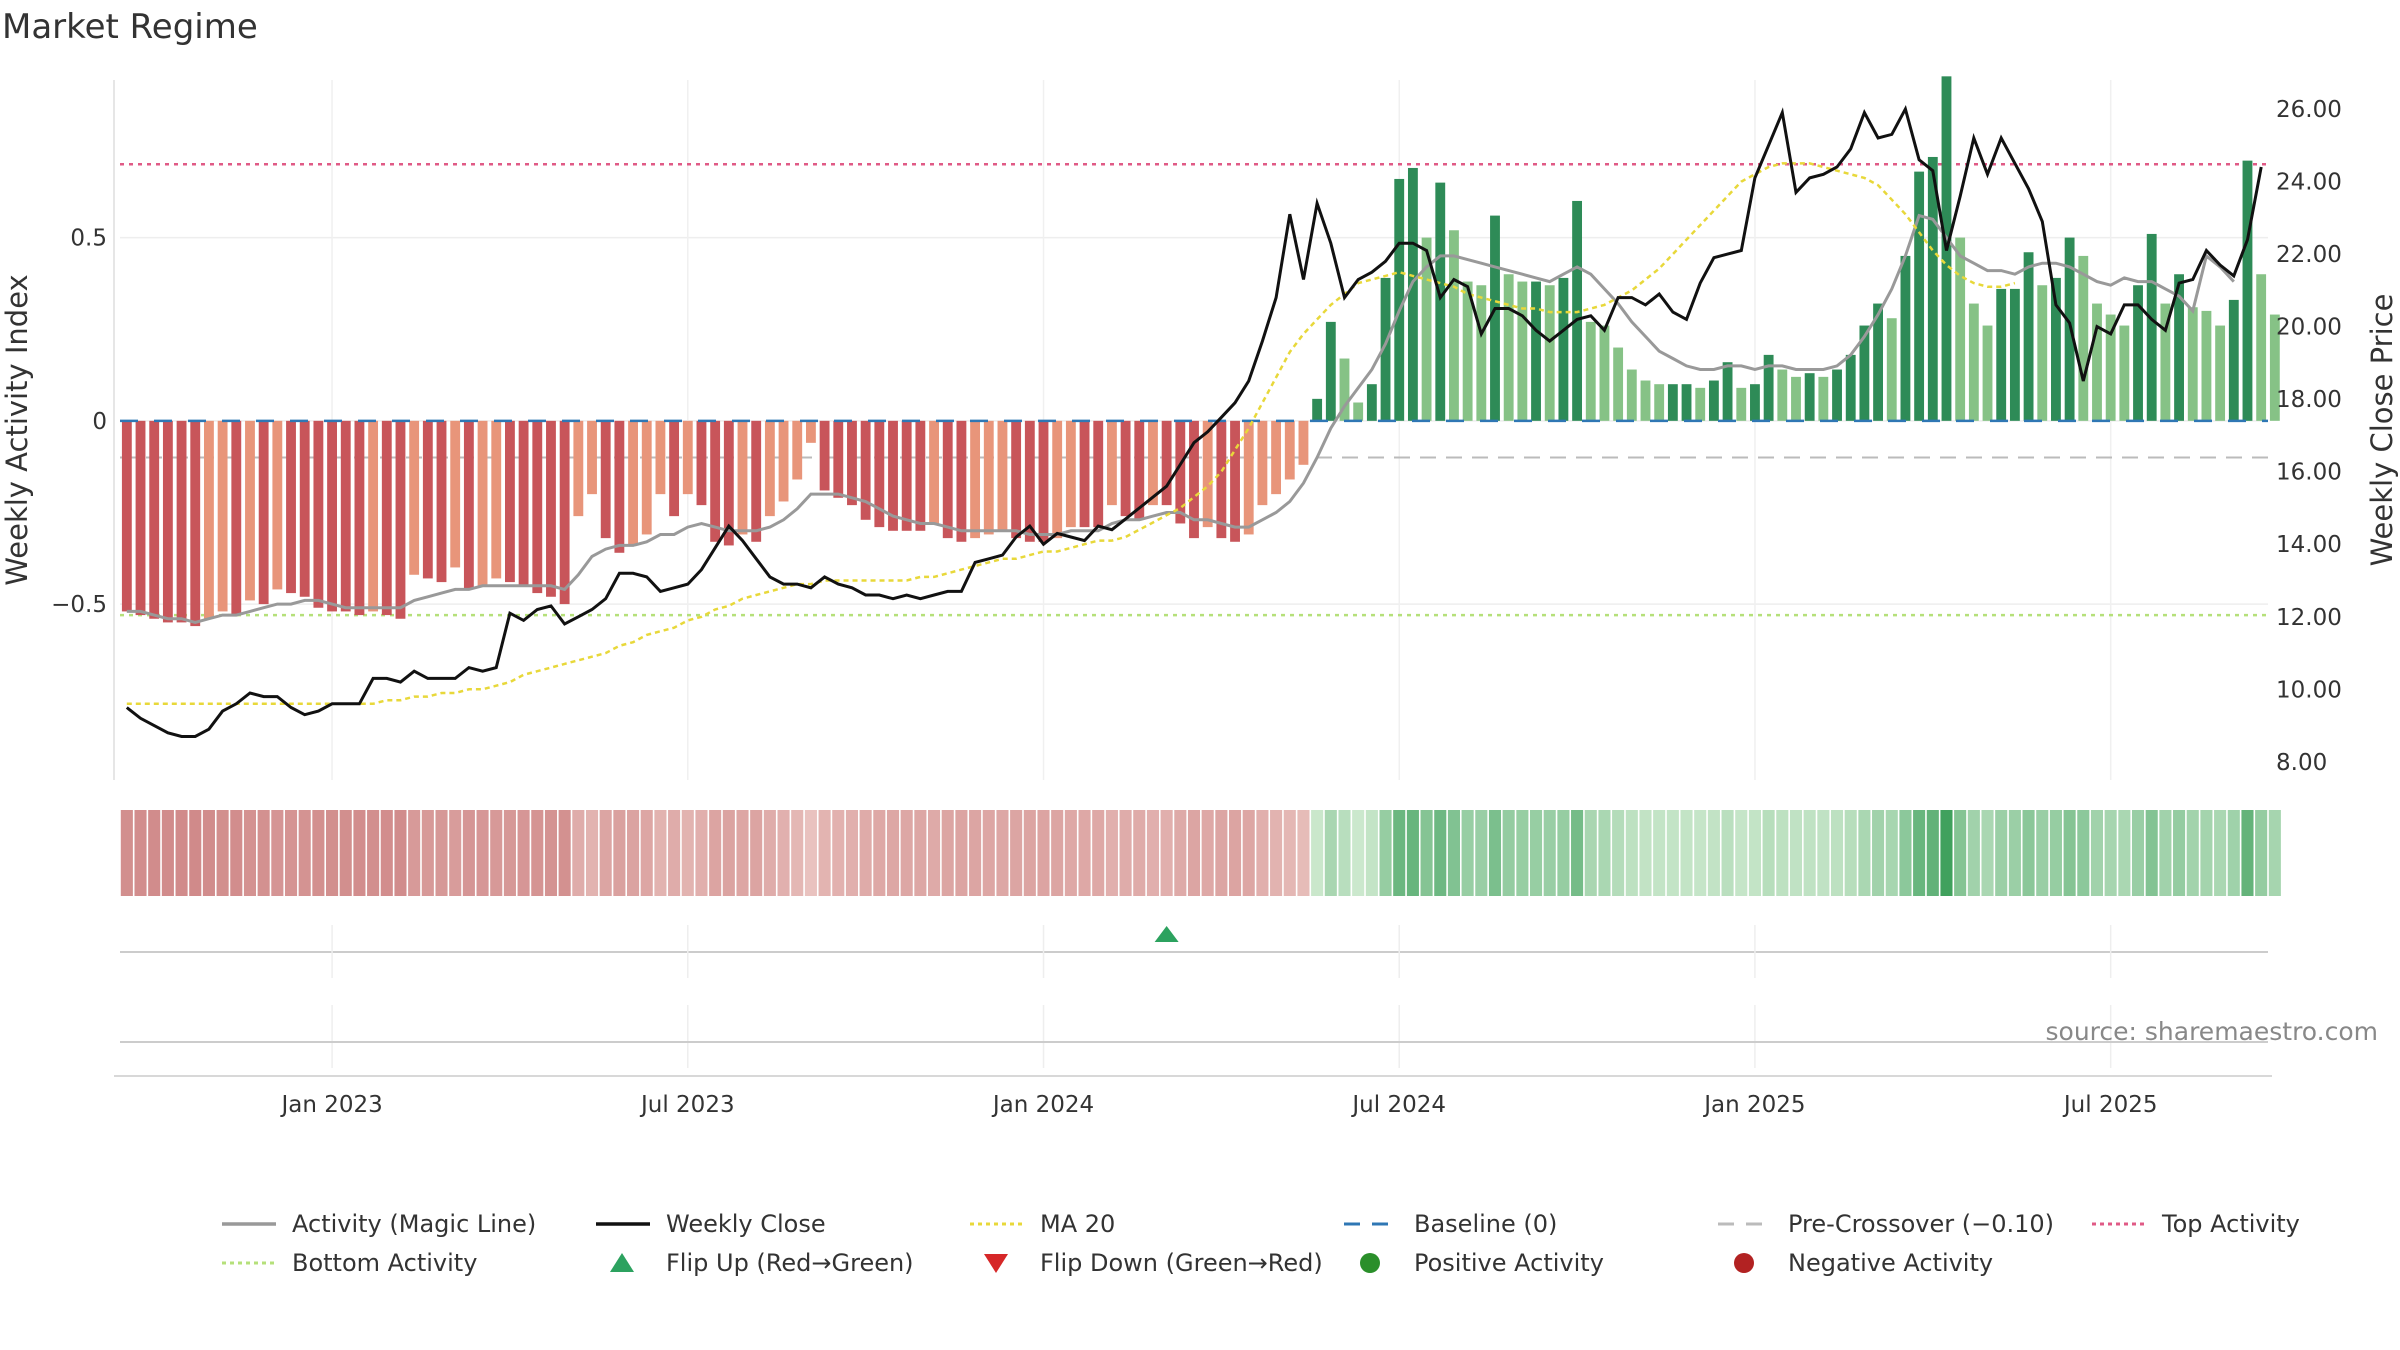 Image resolution: width=2400 pixels, height=1350 pixels. Describe the element at coordinates (99, 422) in the screenshot. I see `left-tick-label-1: 0` at that location.